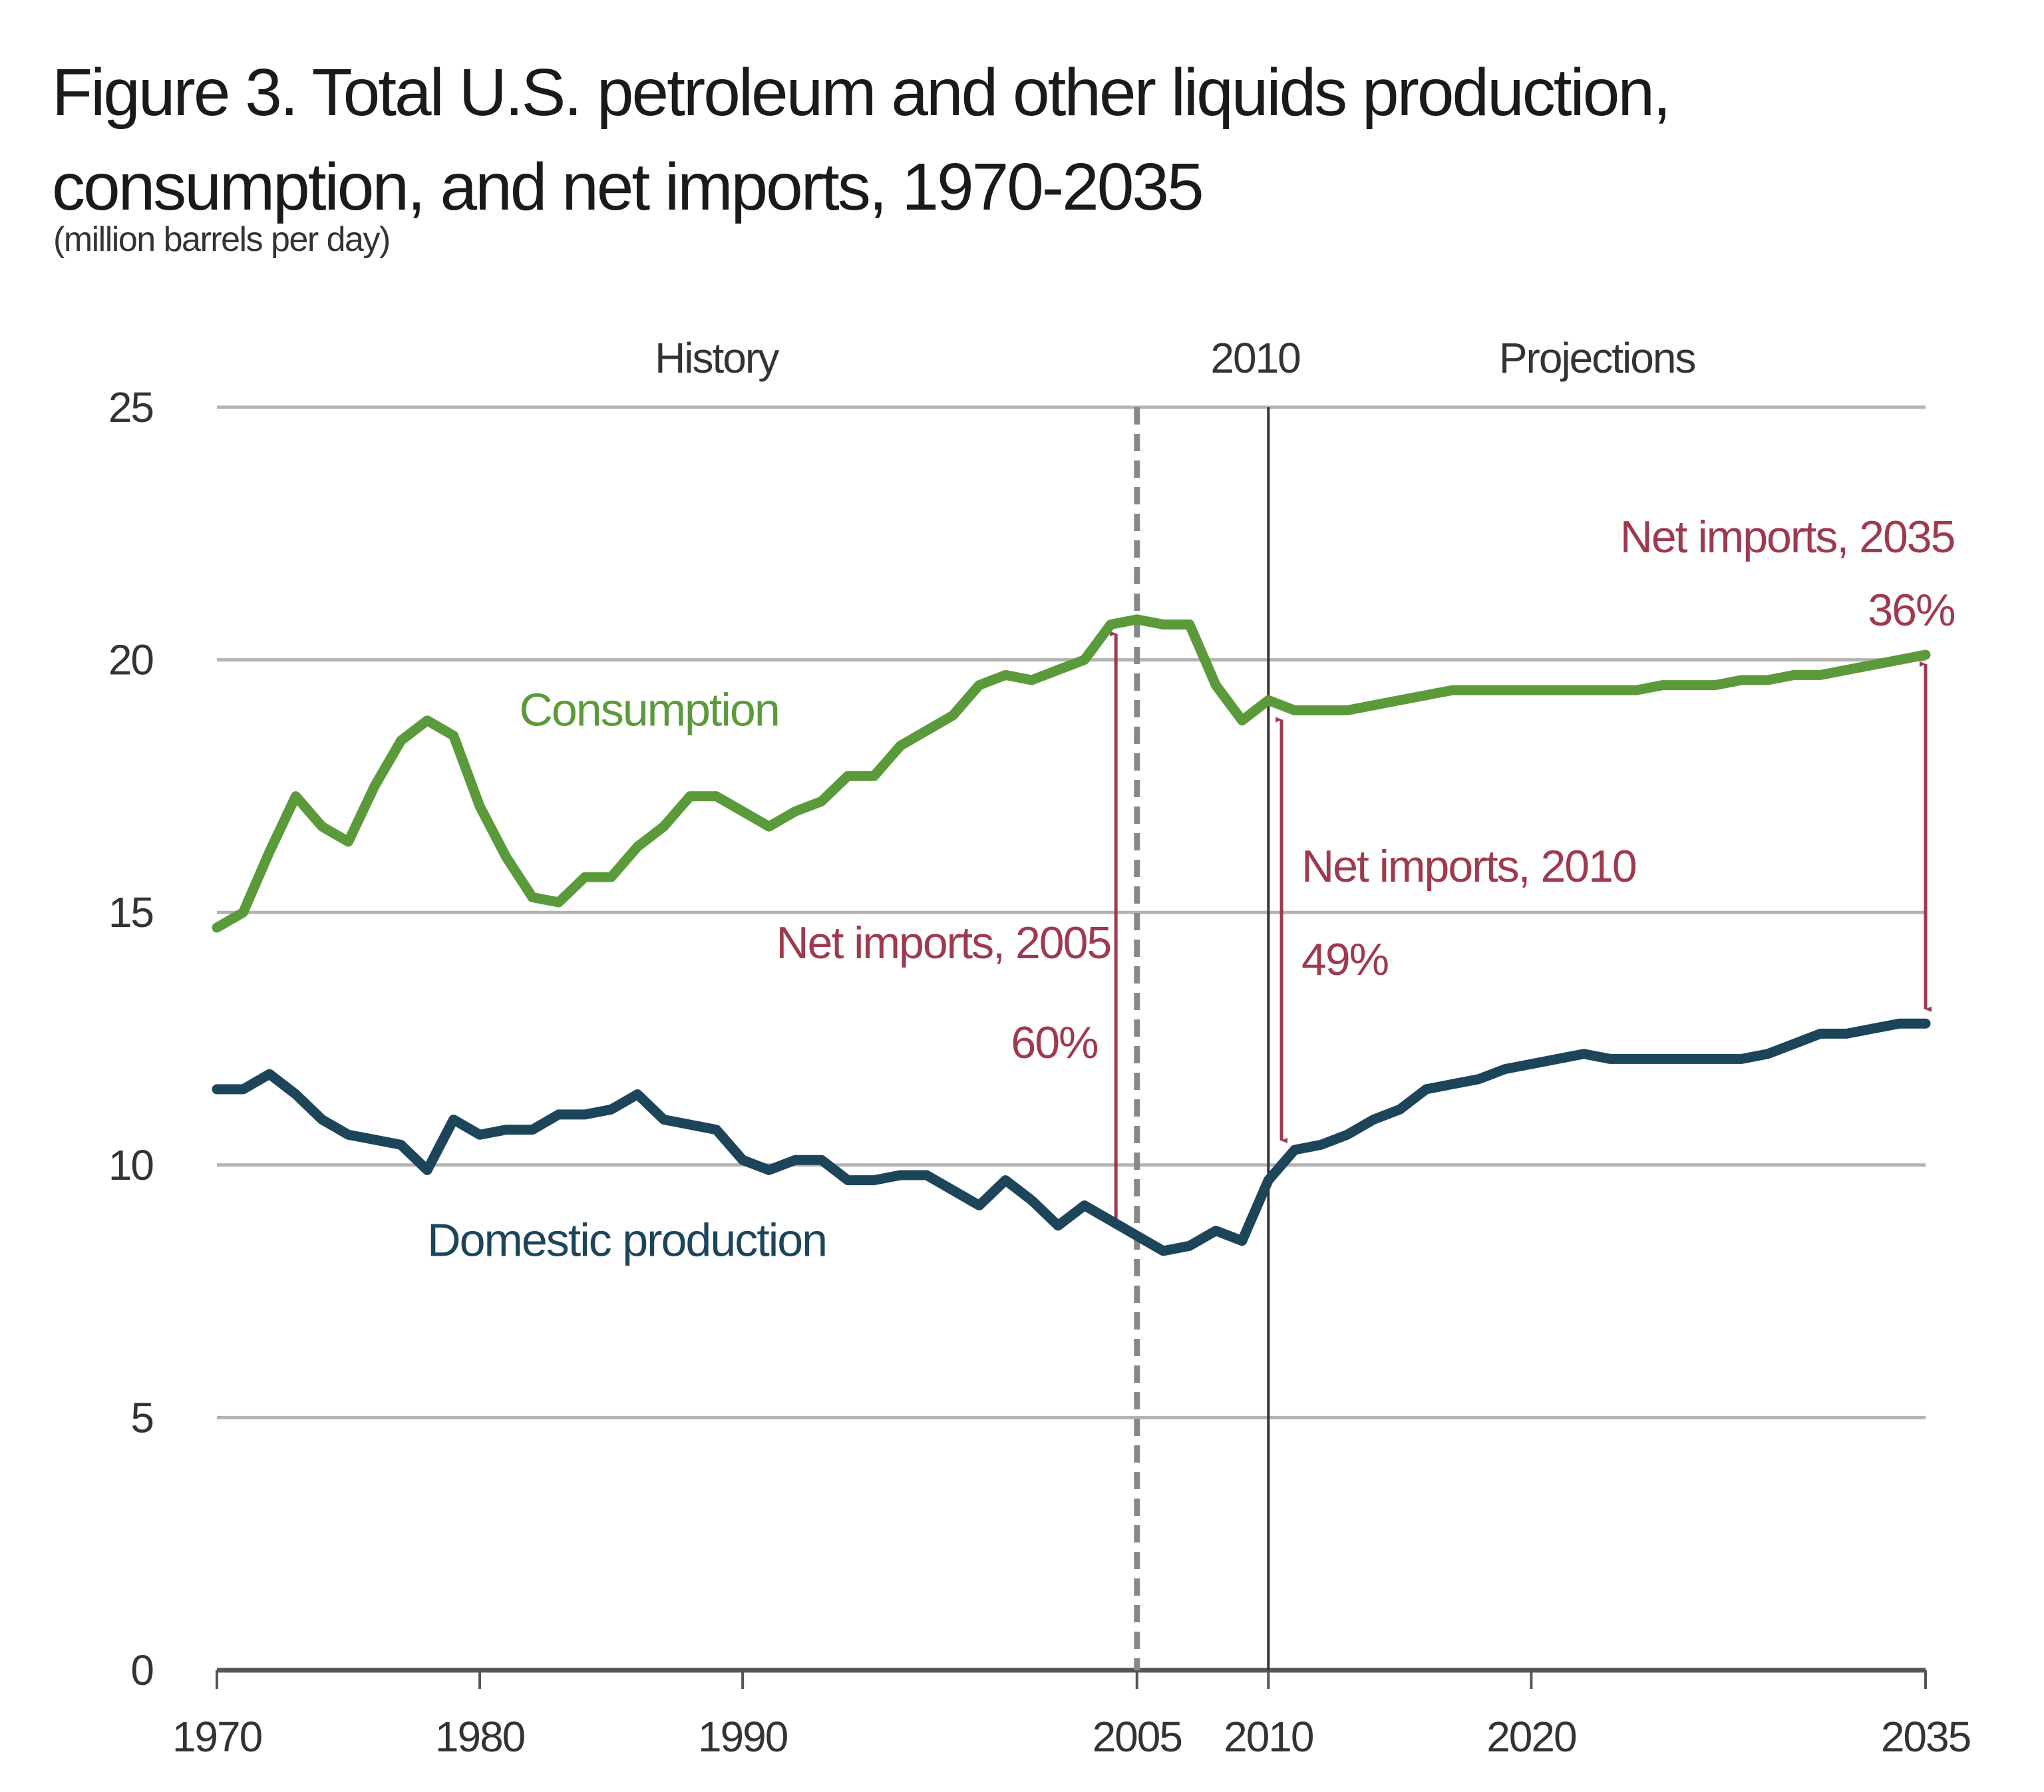 This screenshot has width=2044, height=1792. I want to click on x-tick-label: 1980, so click(480, 1737).